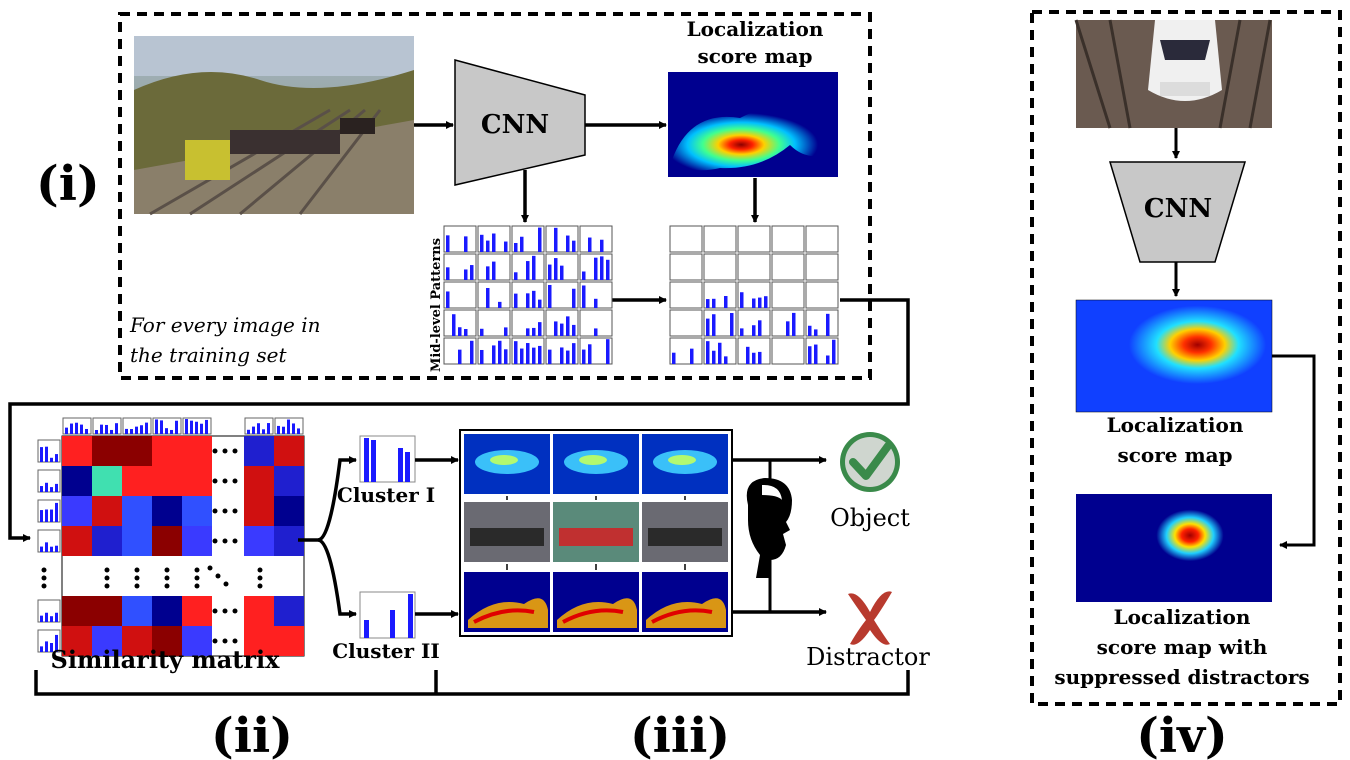 This screenshot has height=760, width=1350. What do you see at coordinates (755, 29) in the screenshot?
I see `loc-map-title-1: Localization` at bounding box center [755, 29].